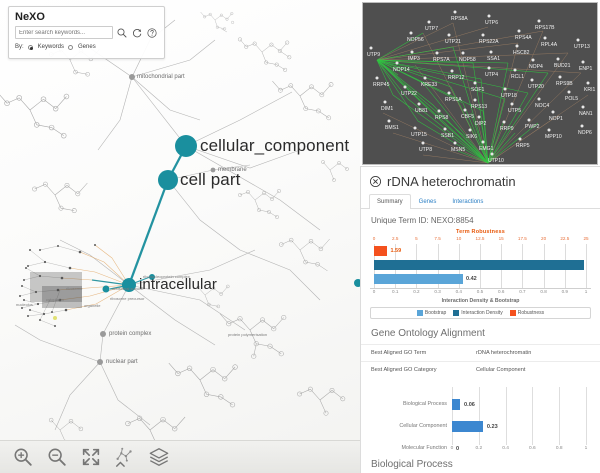 This screenshot has height=473, width=600. Describe the element at coordinates (453, 42) in the screenshot. I see `network-node-label: UTP21` at that location.